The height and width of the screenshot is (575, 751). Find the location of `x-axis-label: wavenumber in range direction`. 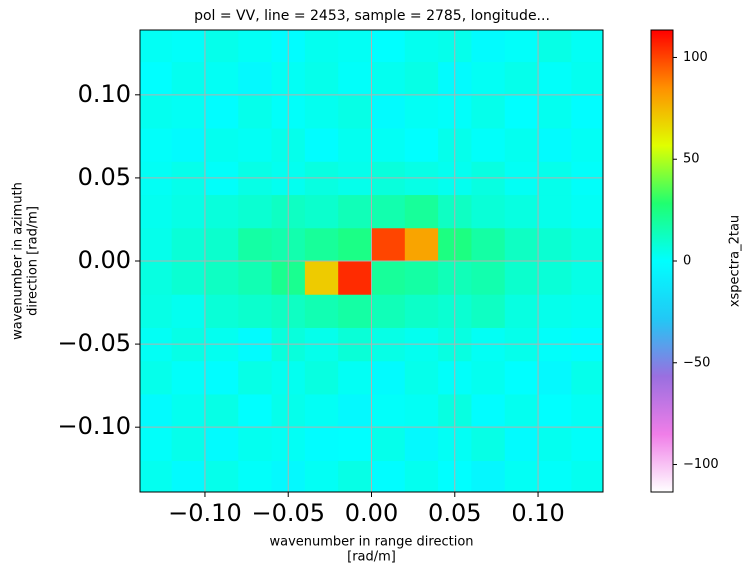

x-axis-label: wavenumber in range direction is located at coordinates (371, 542).